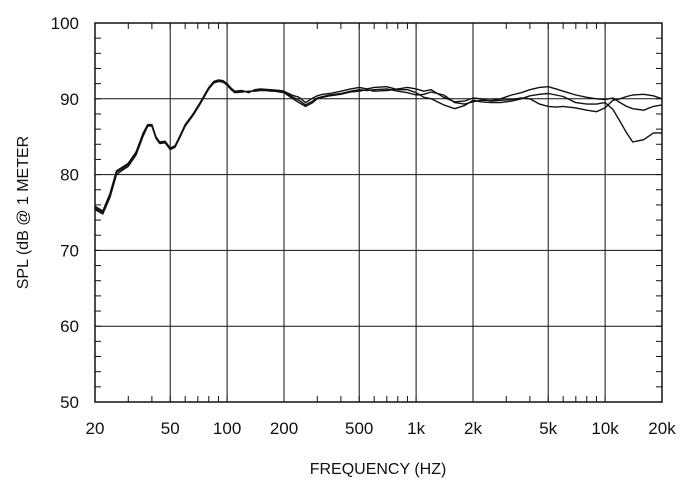 This screenshot has width=690, height=490. Describe the element at coordinates (69, 250) in the screenshot. I see `y-tick-label: 70` at that location.